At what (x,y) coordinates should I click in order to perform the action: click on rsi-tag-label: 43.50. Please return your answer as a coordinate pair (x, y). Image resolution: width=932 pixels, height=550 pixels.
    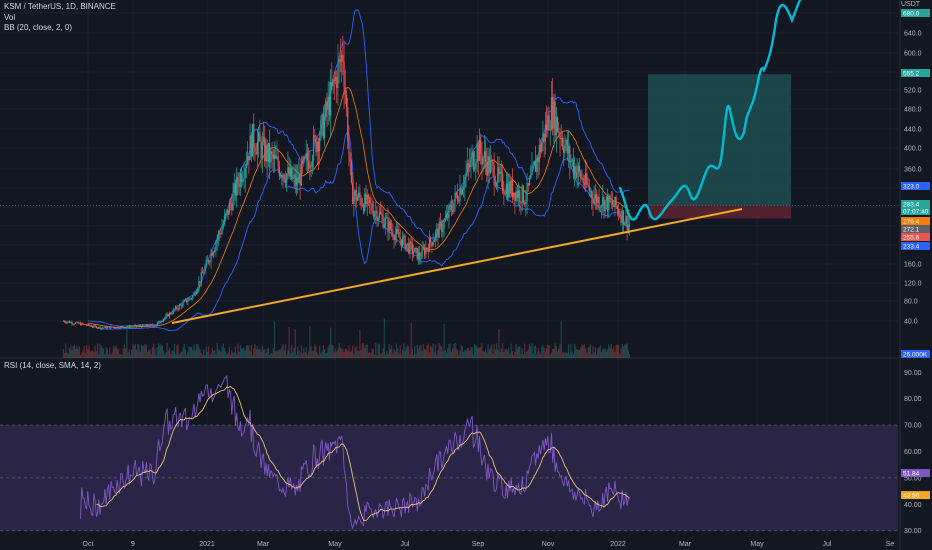
    Looking at the image, I should click on (911, 496).